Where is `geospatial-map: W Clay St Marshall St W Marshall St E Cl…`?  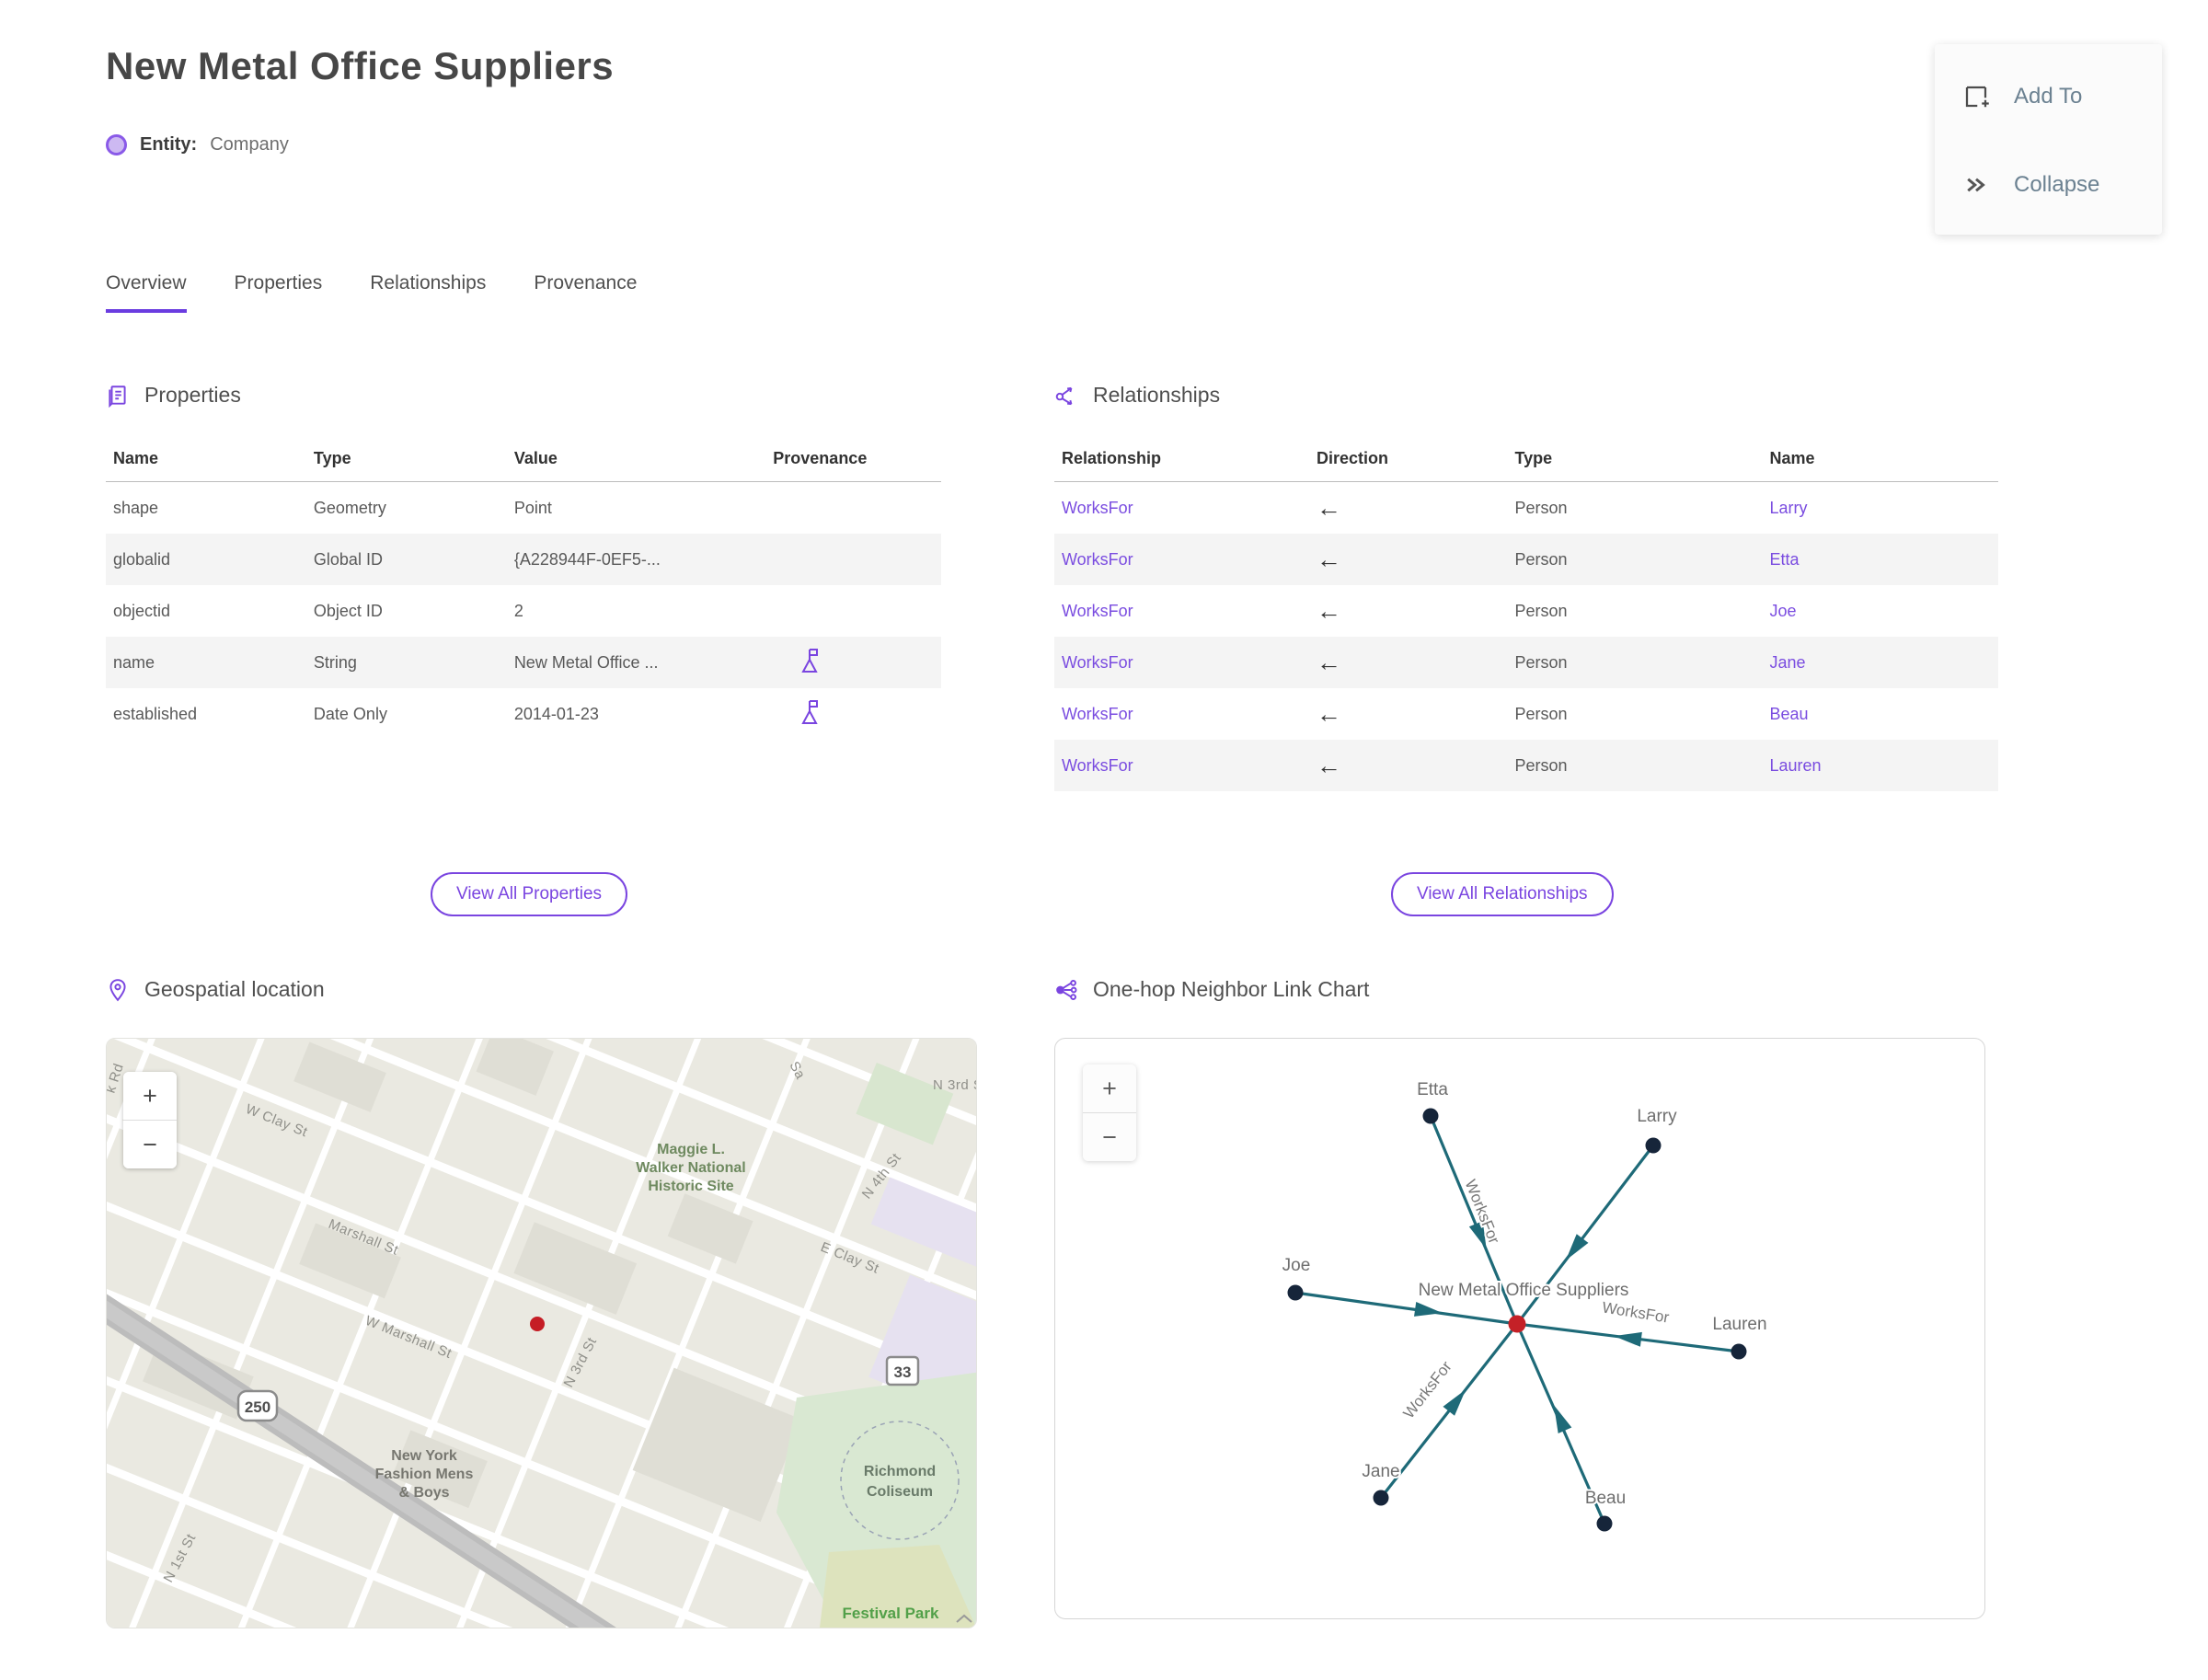
geospatial-map: W Clay St Marshall St W Marshall St E Cl… is located at coordinates (541, 1333).